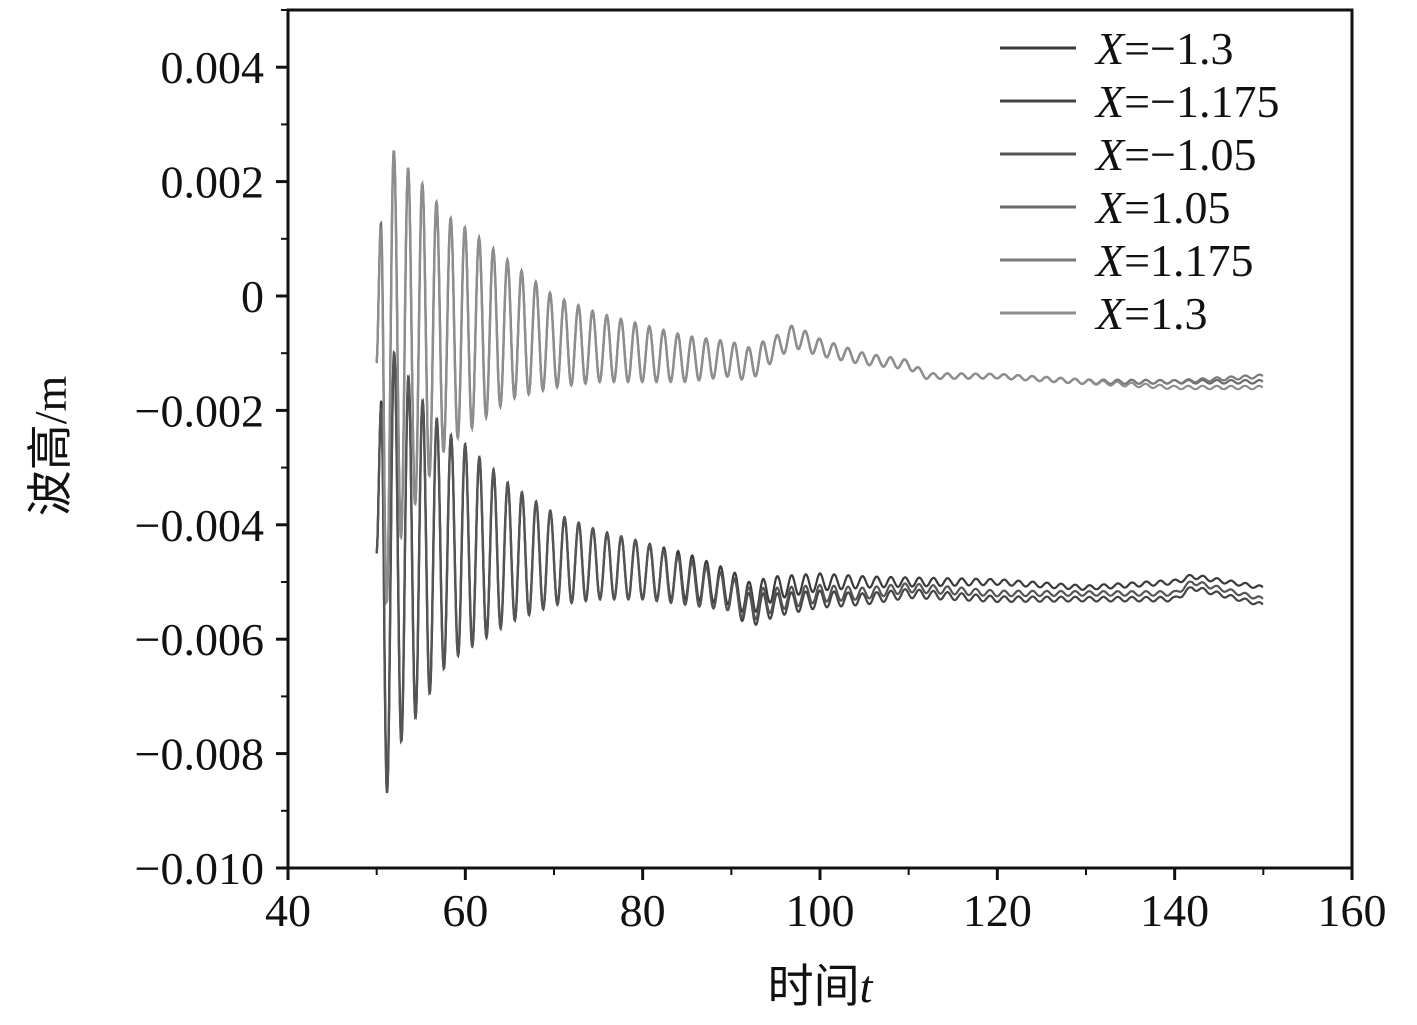  Describe the element at coordinates (199, 754) in the screenshot. I see `y-tick-label: −0.008` at that location.